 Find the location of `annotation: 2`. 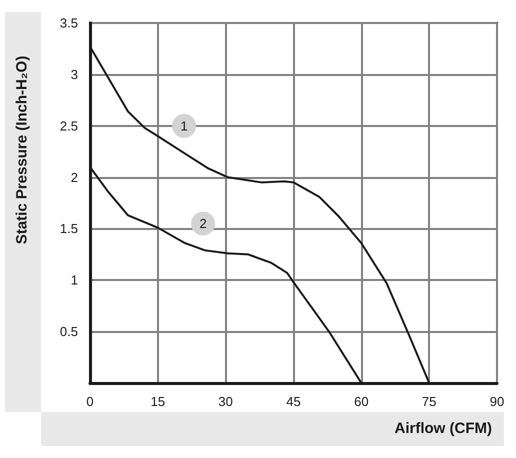

annotation: 2 is located at coordinates (203, 224).